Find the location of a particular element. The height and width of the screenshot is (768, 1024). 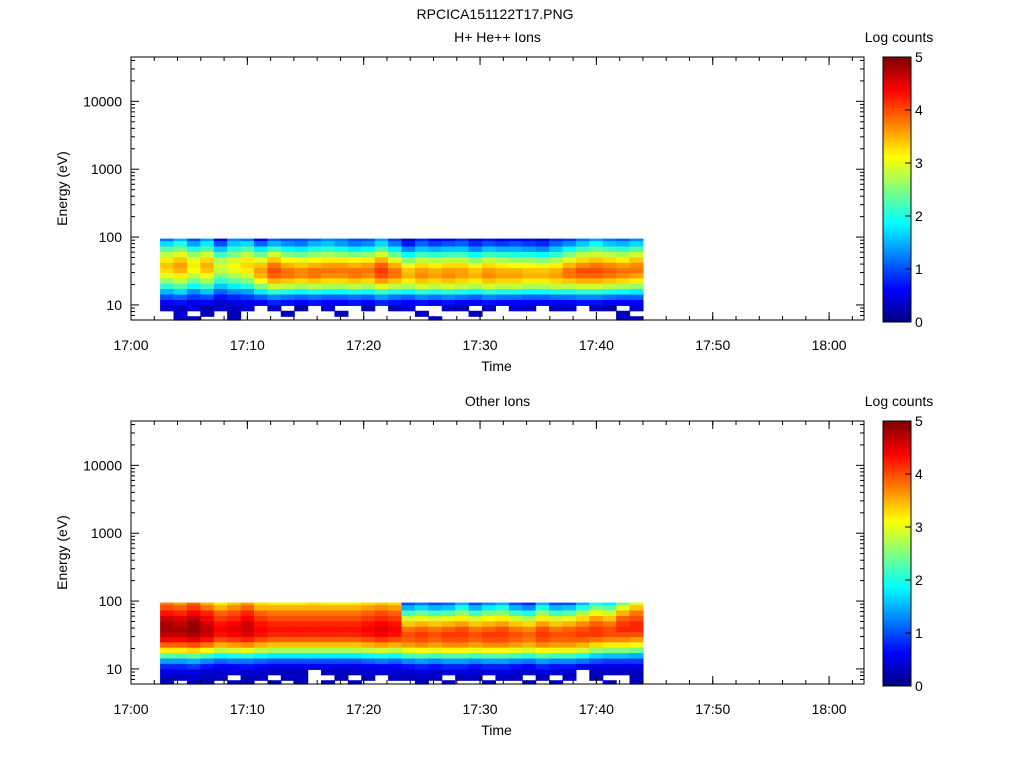

y-tick-label: 10 is located at coordinates (114, 669).